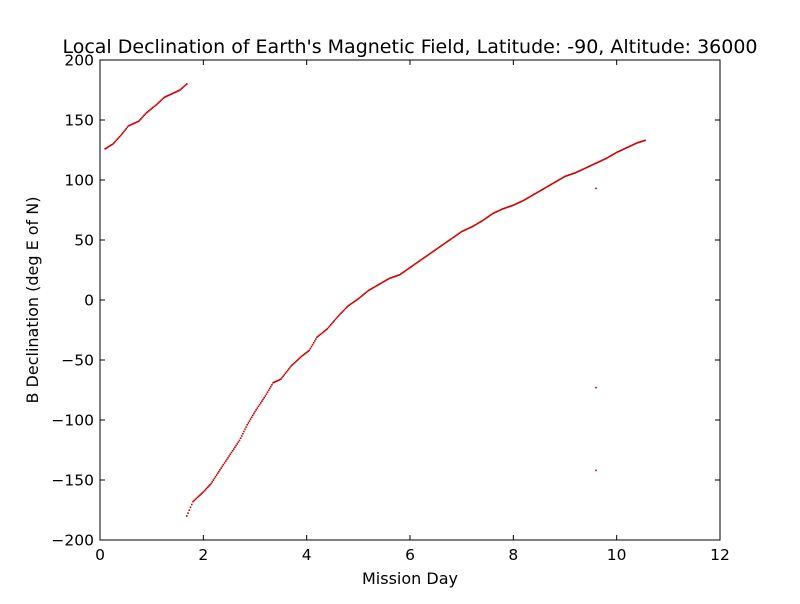 Image resolution: width=800 pixels, height=604 pixels. Describe the element at coordinates (307, 555) in the screenshot. I see `x-tick-label: 4` at that location.